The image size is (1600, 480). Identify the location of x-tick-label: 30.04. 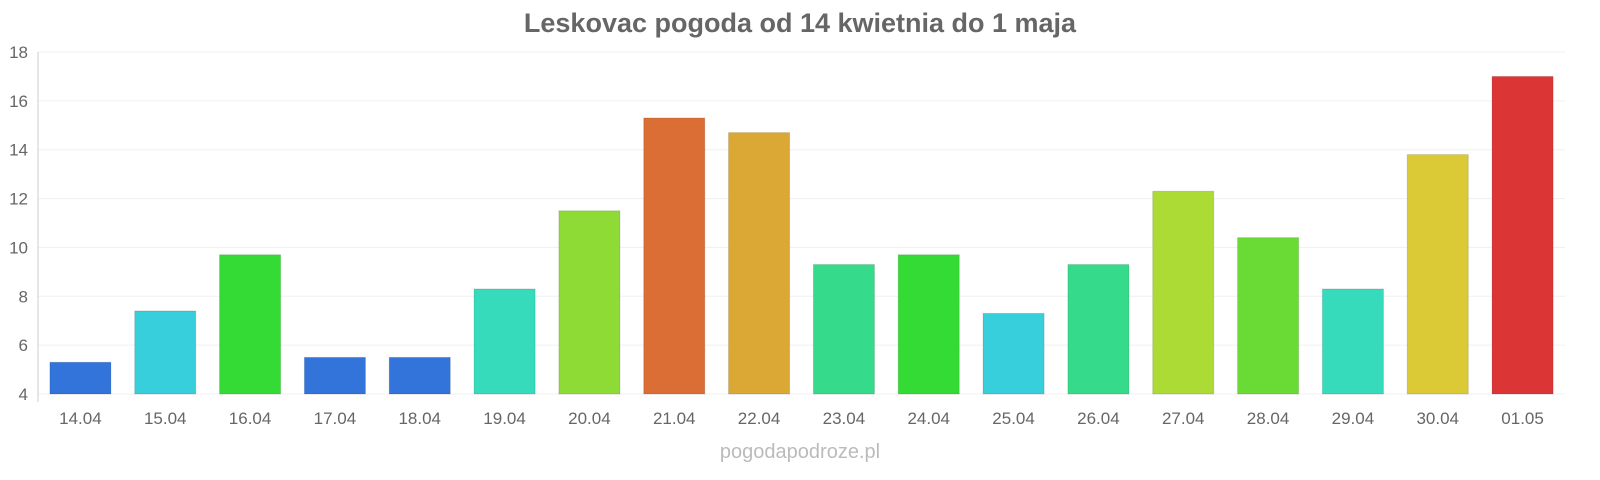
(1437, 418).